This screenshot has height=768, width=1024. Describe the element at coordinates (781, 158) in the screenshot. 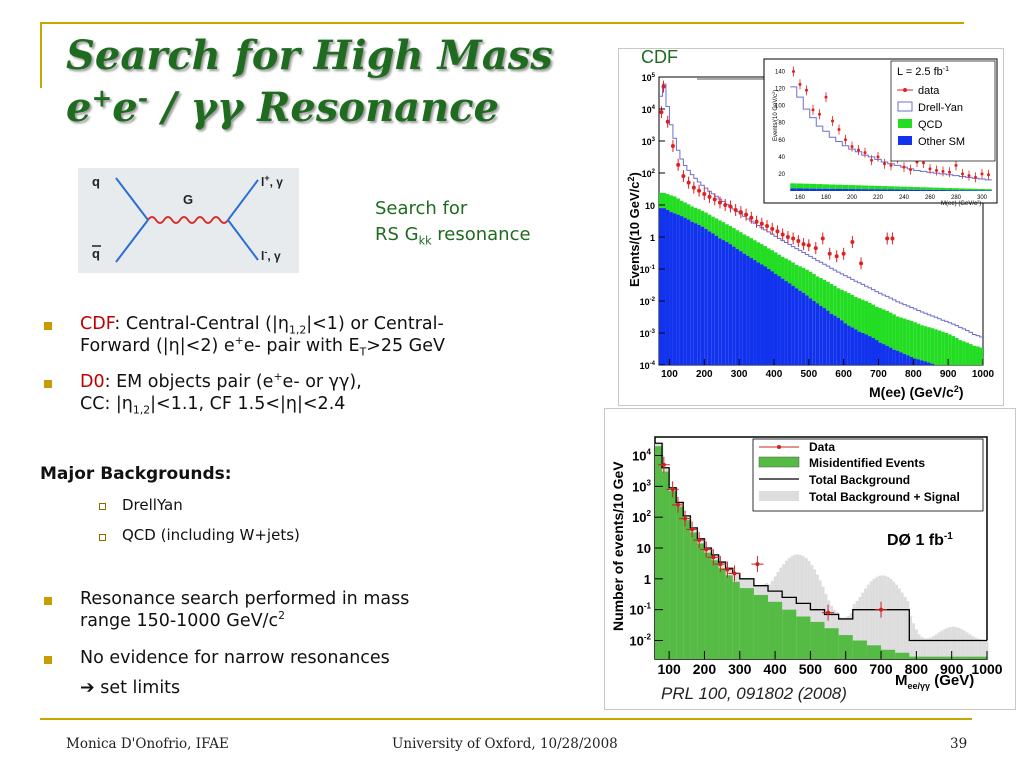

I see `inset-y-tick-label: 40` at that location.